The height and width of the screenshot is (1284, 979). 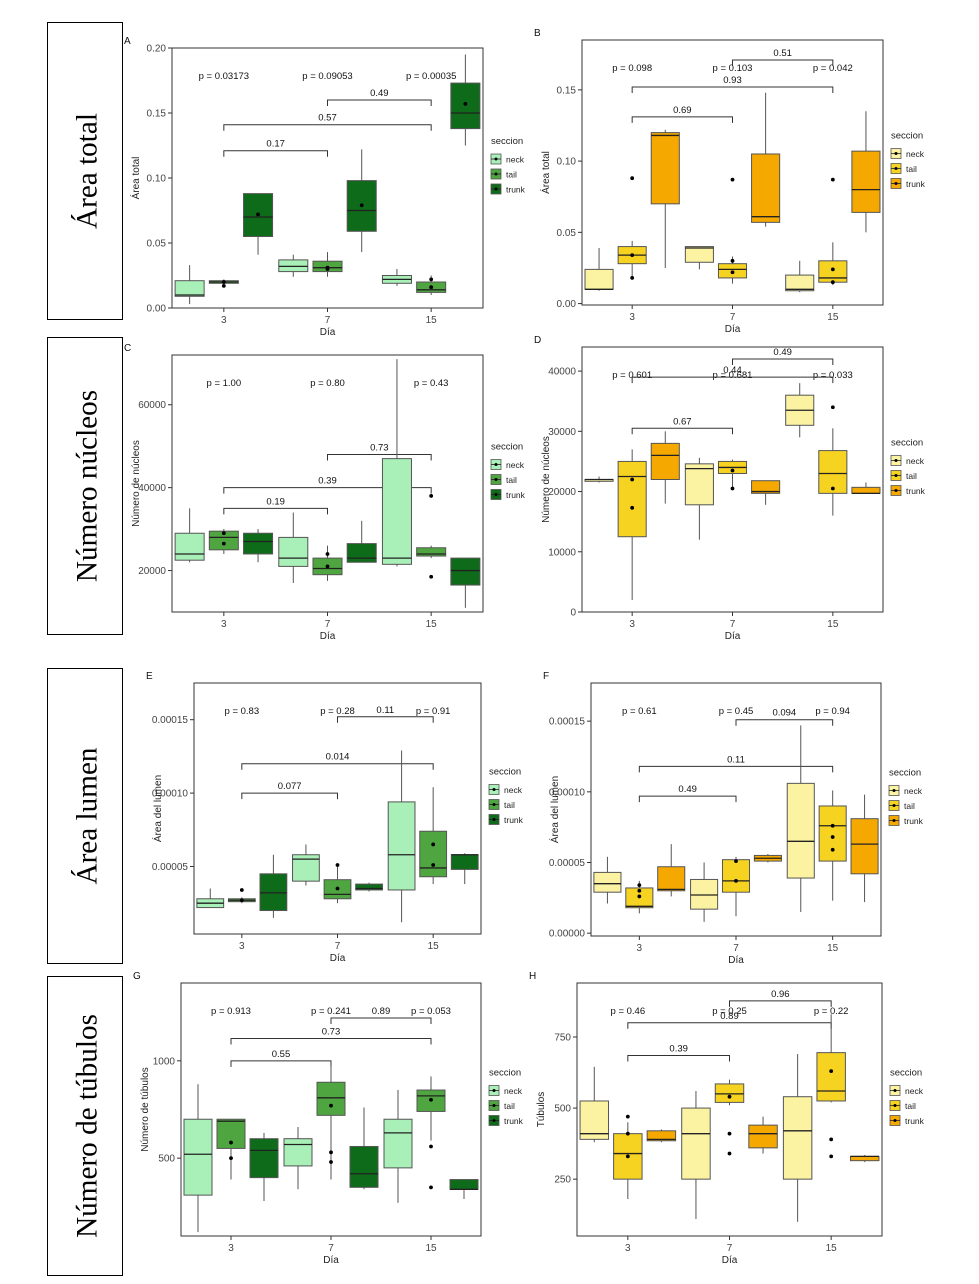 What do you see at coordinates (231, 1011) in the screenshot?
I see `p-value-label: p = 0.913` at bounding box center [231, 1011].